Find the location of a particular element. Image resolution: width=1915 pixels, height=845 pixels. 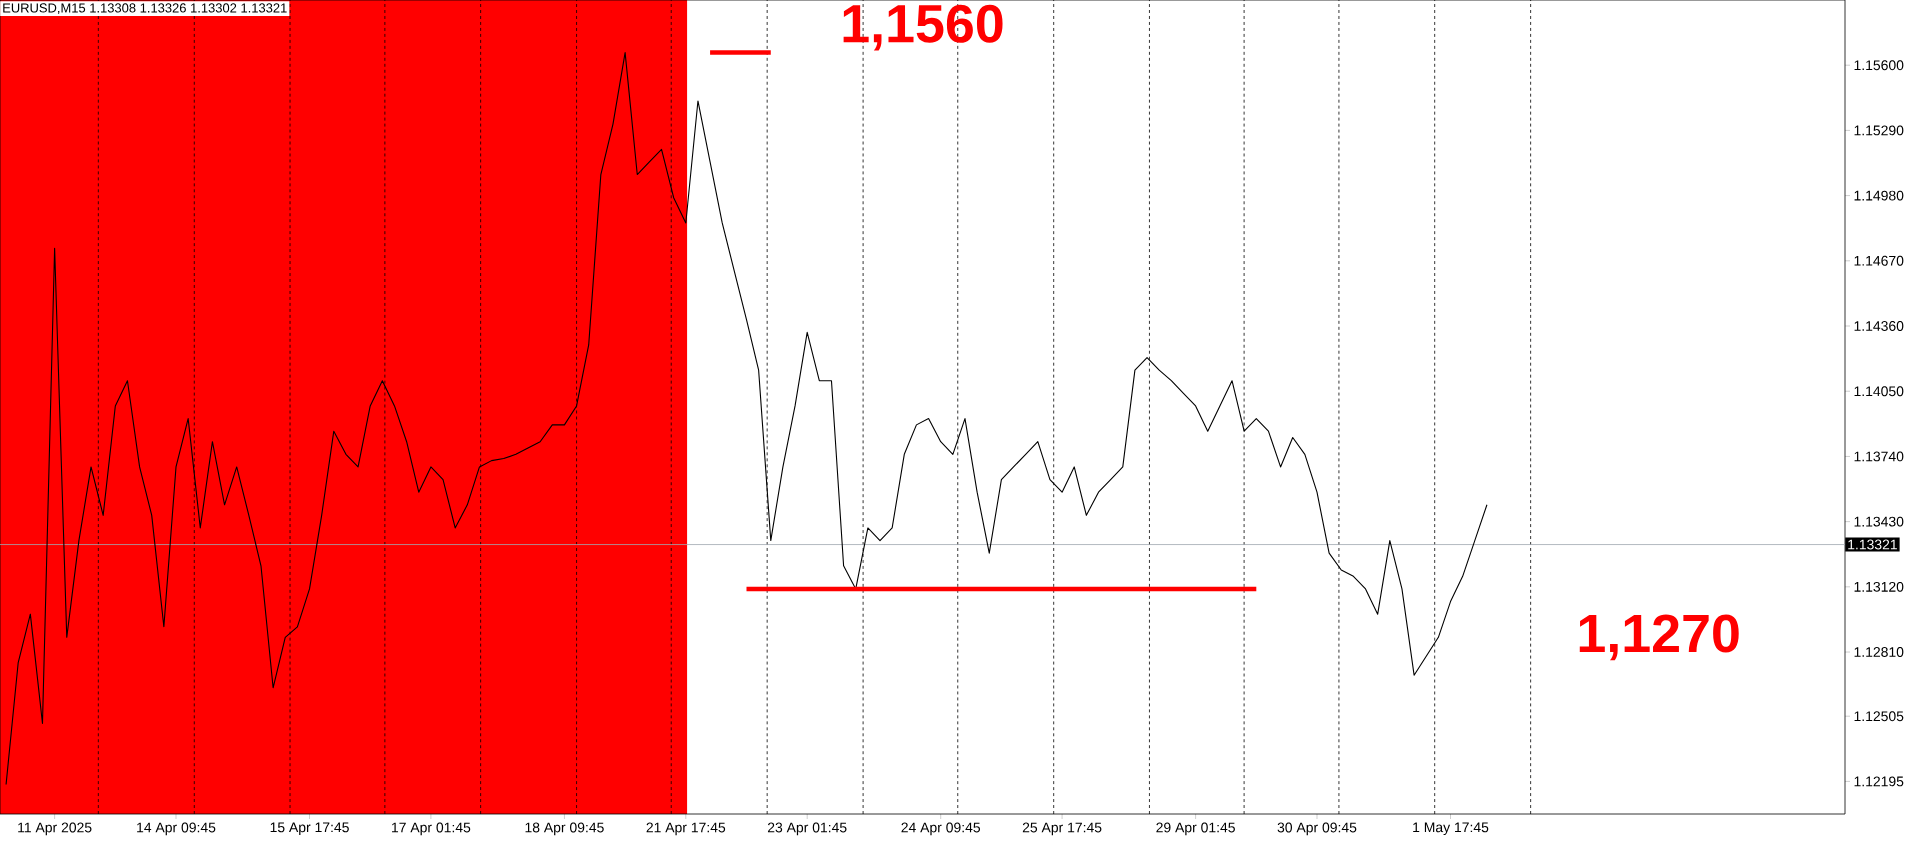

y-tick-label: 1.12505 is located at coordinates (1879, 716).